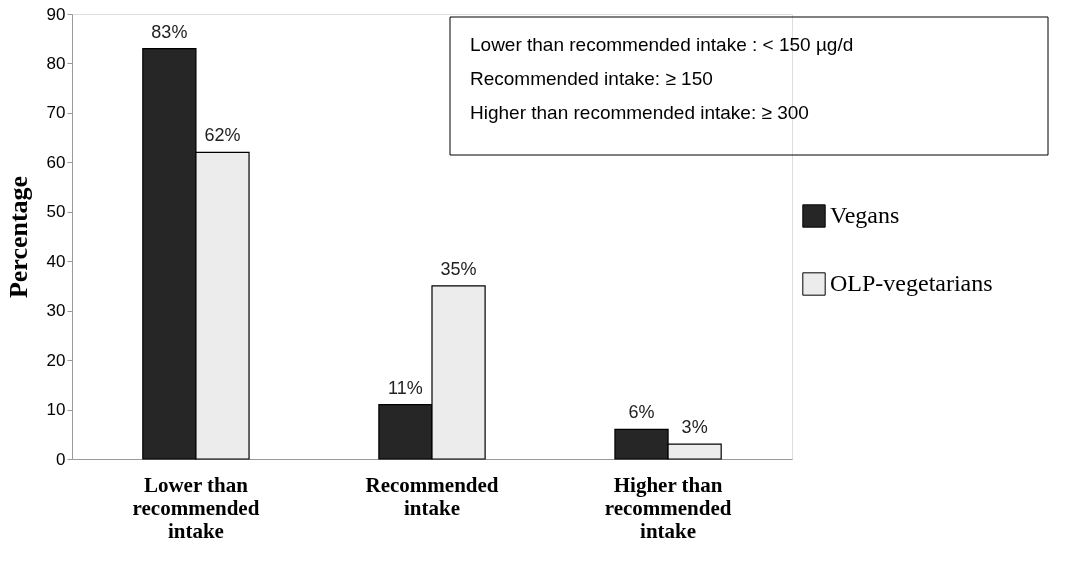 The height and width of the screenshot is (578, 1091). What do you see at coordinates (56, 162) in the screenshot?
I see `y-tick-label: 60` at bounding box center [56, 162].